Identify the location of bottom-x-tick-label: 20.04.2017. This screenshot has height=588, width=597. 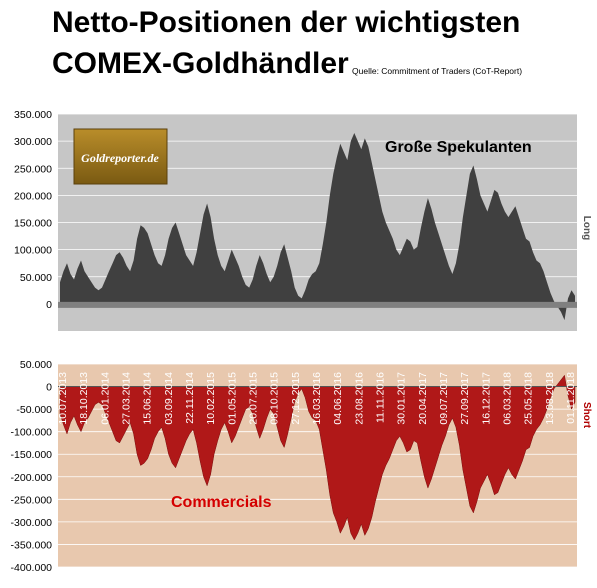
(423, 398).